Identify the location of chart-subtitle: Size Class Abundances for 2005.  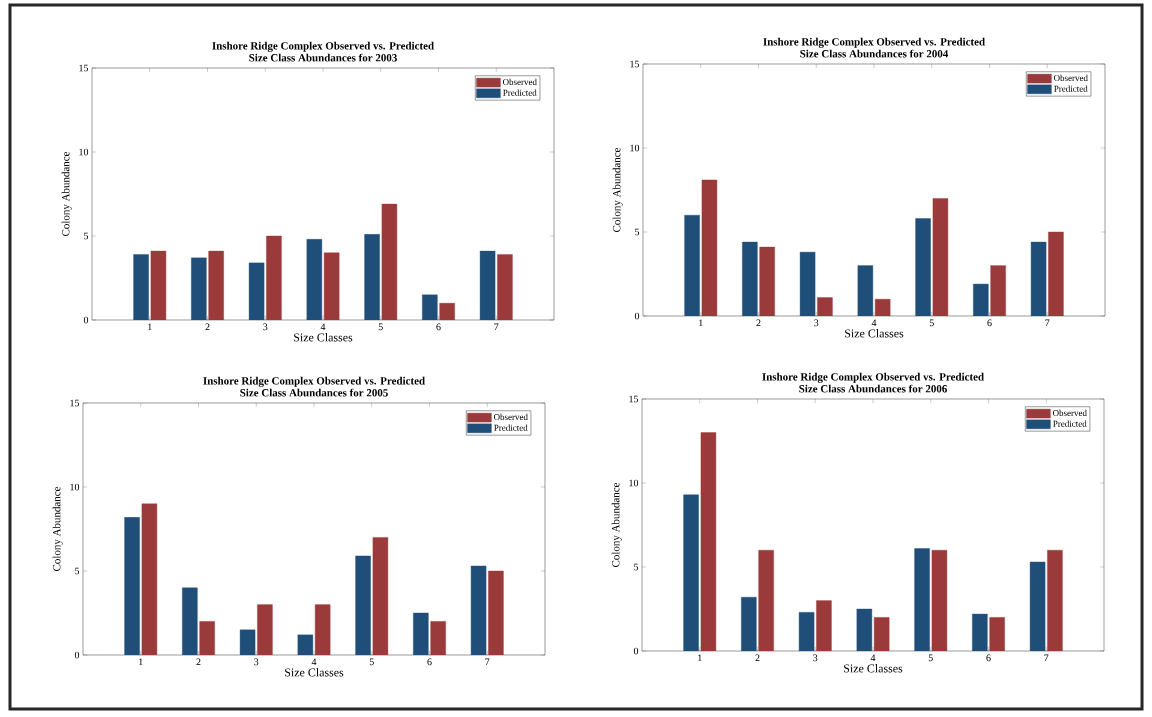
(314, 392).